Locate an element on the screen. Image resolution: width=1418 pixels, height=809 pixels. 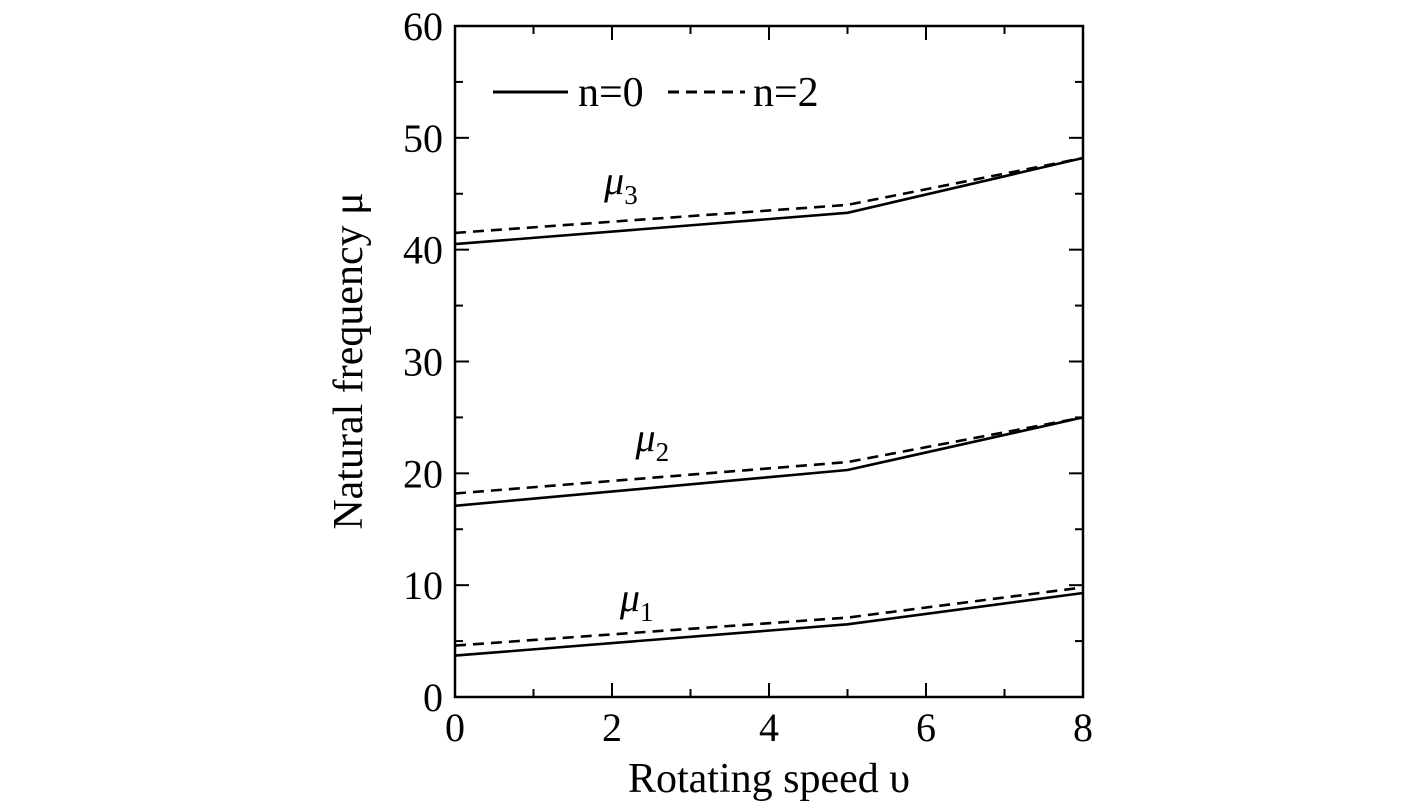
x-axis-title: Rotating speed υ is located at coordinates (769, 779).